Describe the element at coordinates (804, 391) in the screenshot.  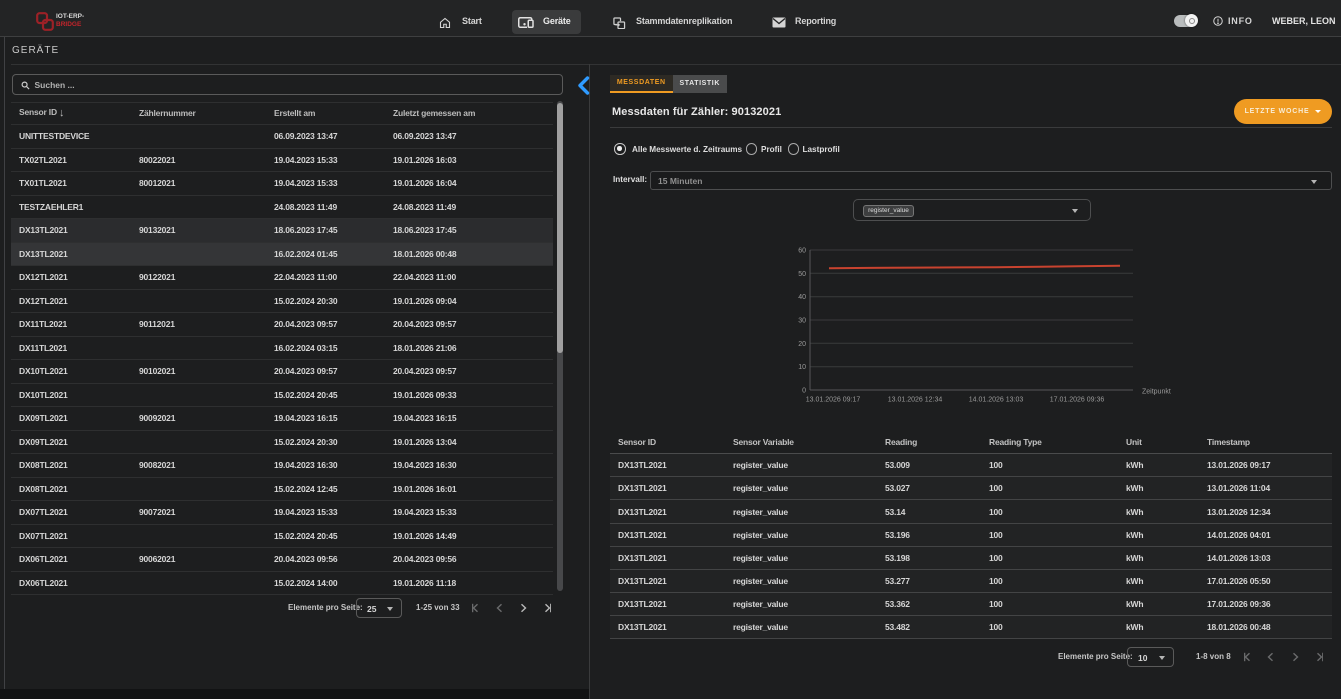
I see `svg-text: 0` at that location.